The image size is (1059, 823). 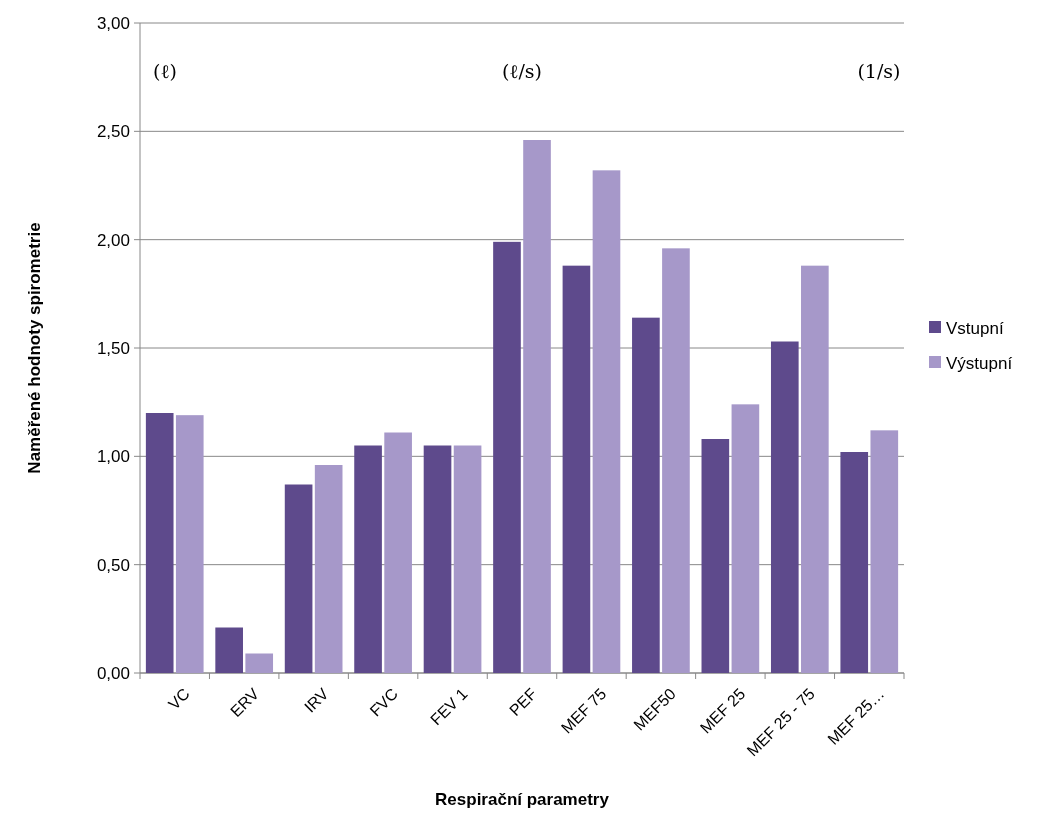 I want to click on y-tick-label: 1,50, so click(x=113, y=348).